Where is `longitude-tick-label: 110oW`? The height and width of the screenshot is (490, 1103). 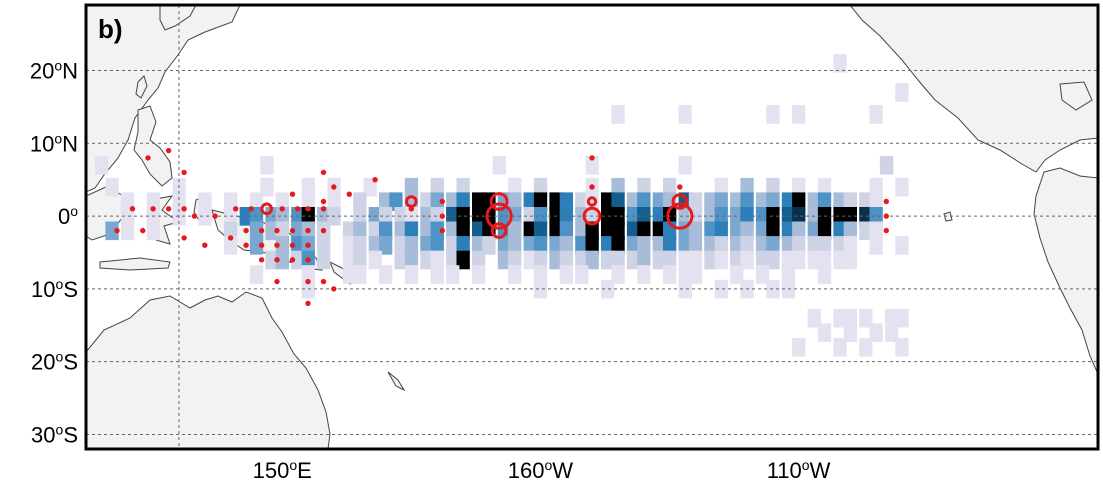
longitude-tick-label: 110oW is located at coordinates (799, 470).